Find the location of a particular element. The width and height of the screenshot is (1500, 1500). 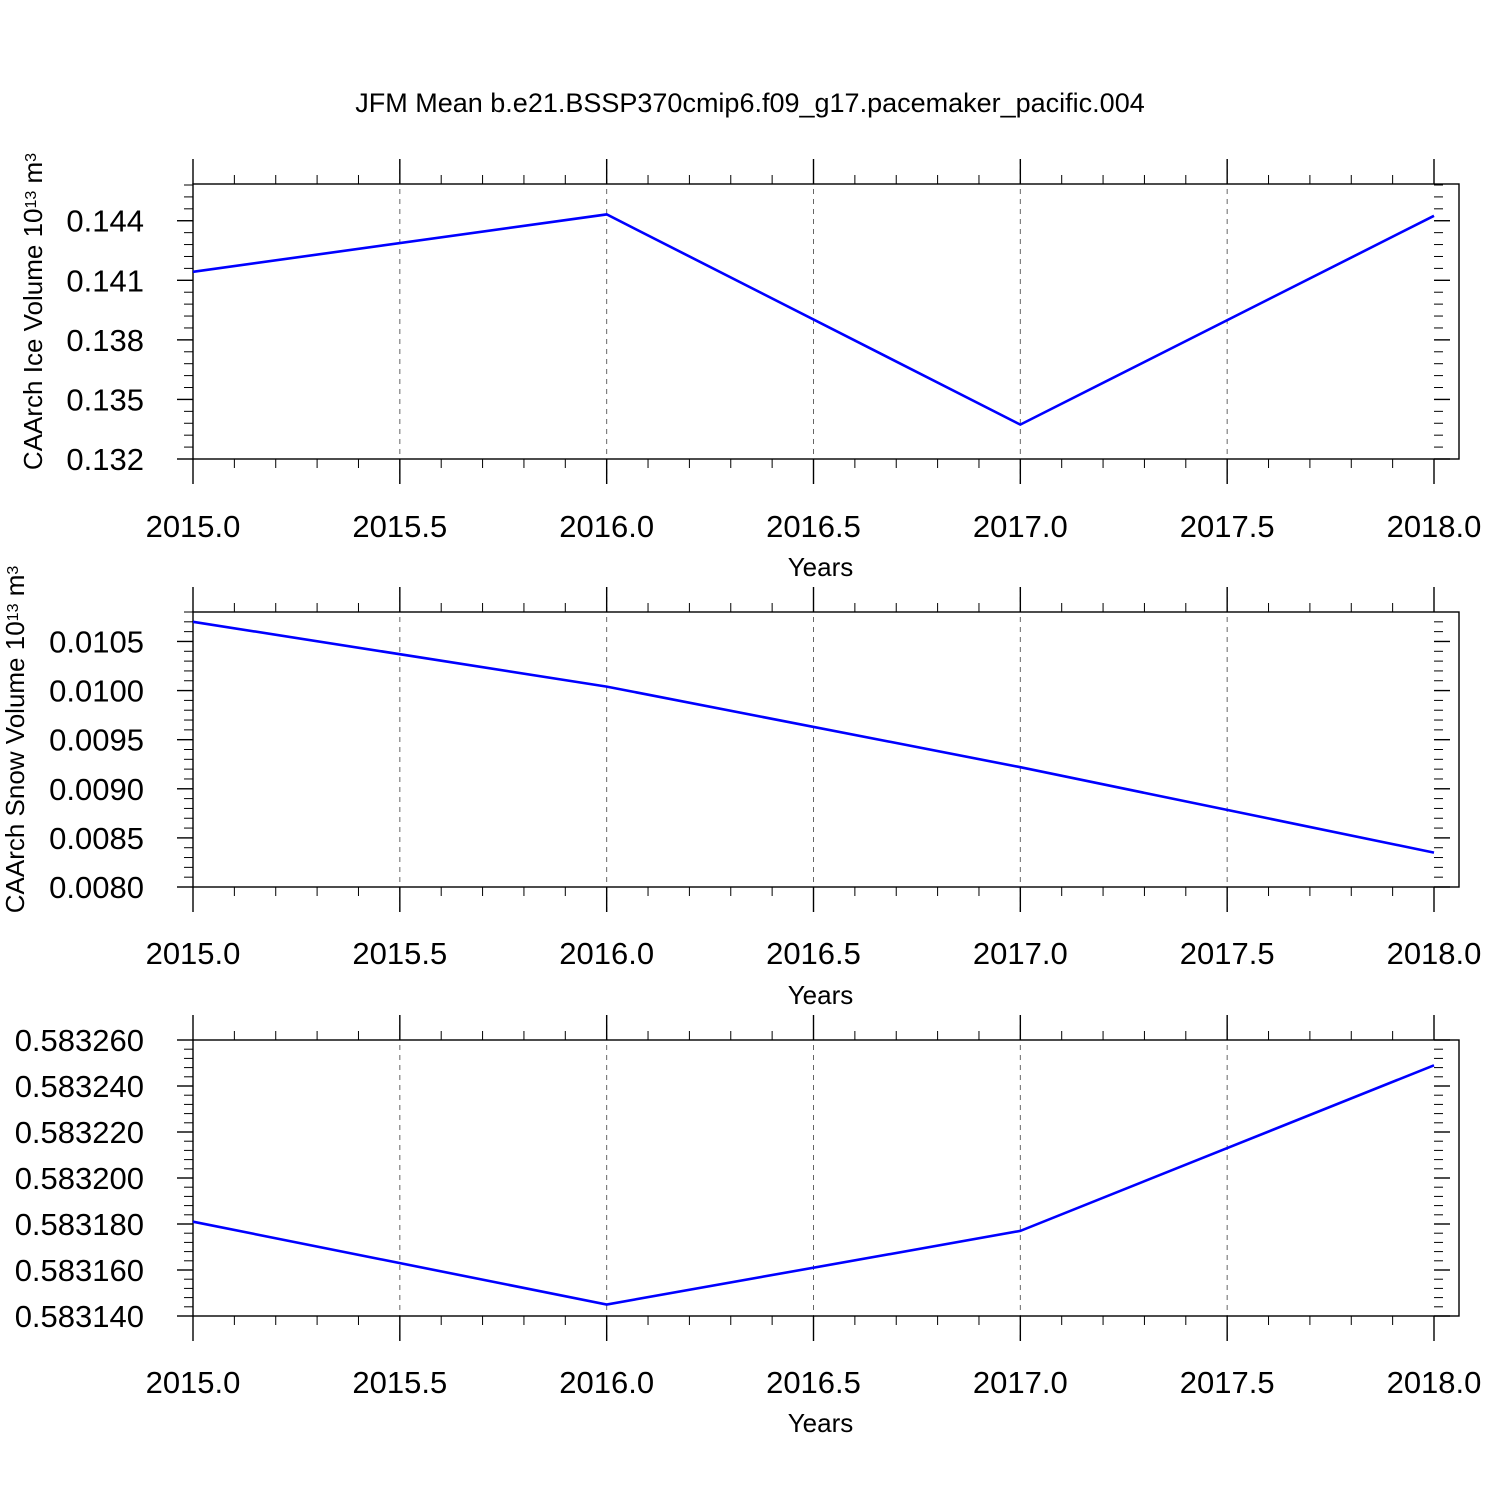

y-tick-label: 0.0090 is located at coordinates (96, 789).